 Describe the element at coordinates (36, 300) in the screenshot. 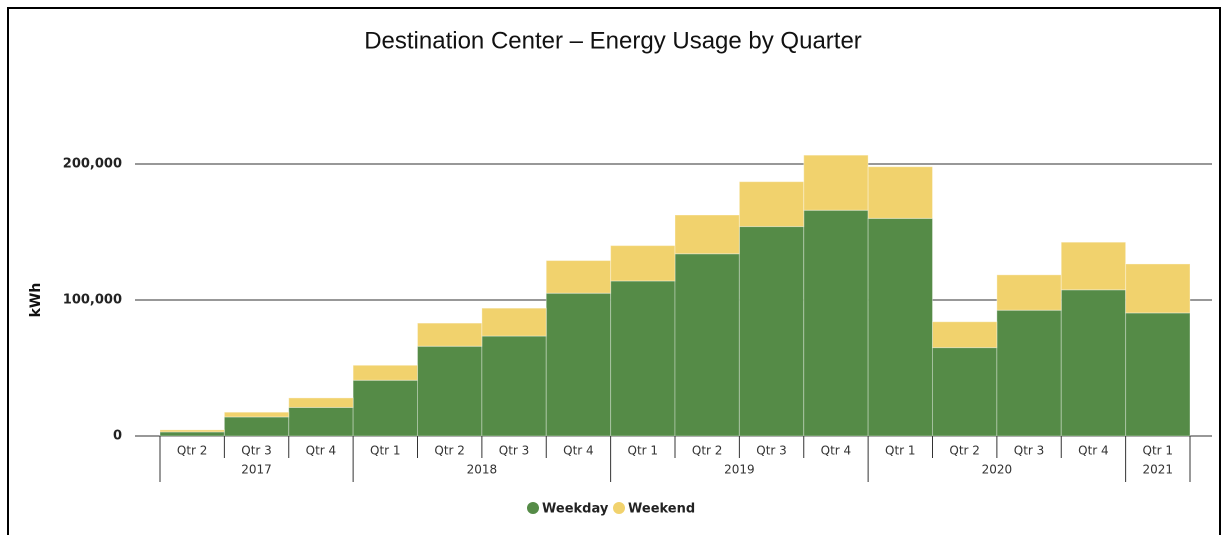

I see `y-axis-label: kWh` at that location.